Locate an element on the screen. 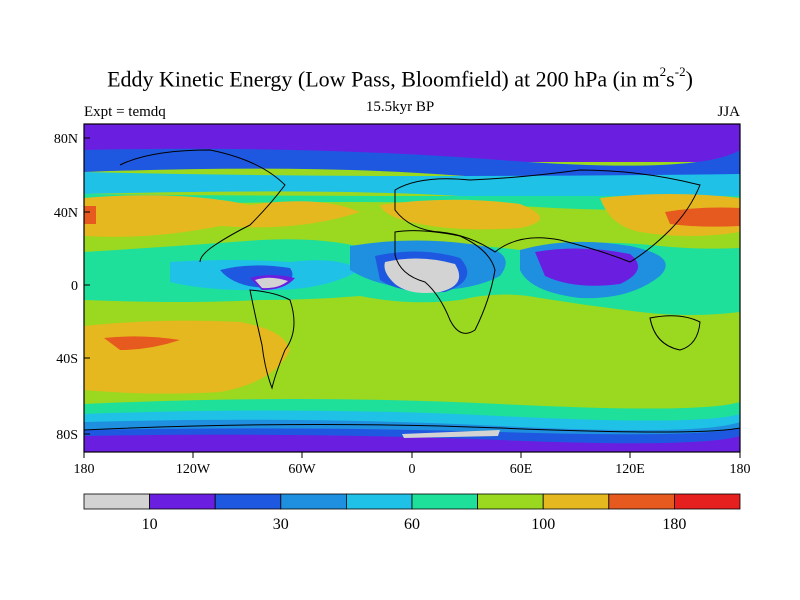 The image size is (800, 600). lat-label-80n: 80N is located at coordinates (66, 139).